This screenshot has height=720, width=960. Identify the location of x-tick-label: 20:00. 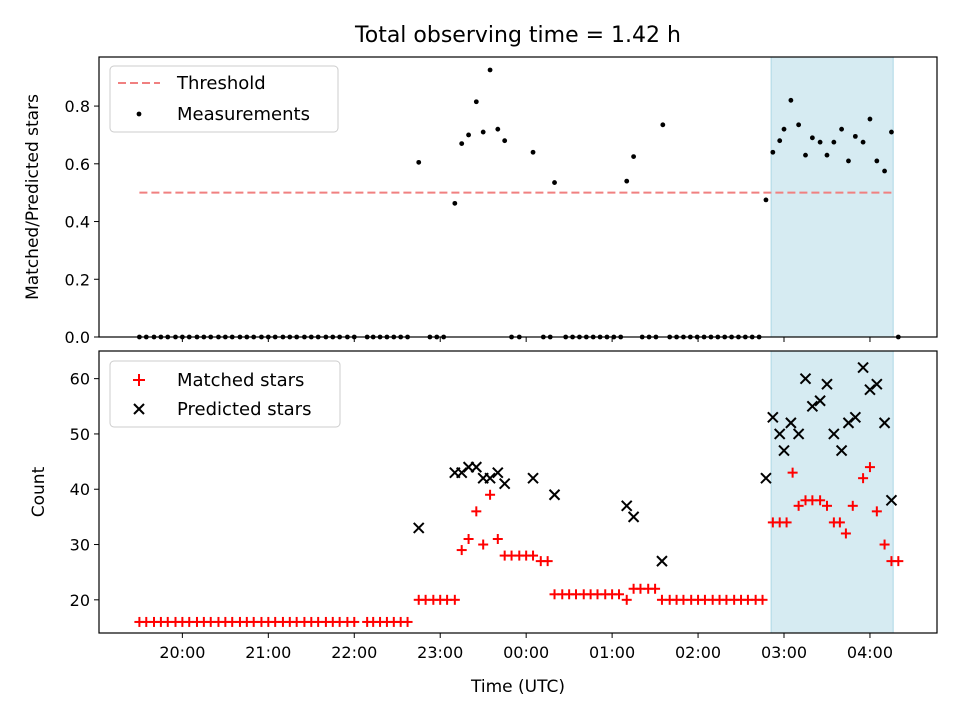
(182, 652).